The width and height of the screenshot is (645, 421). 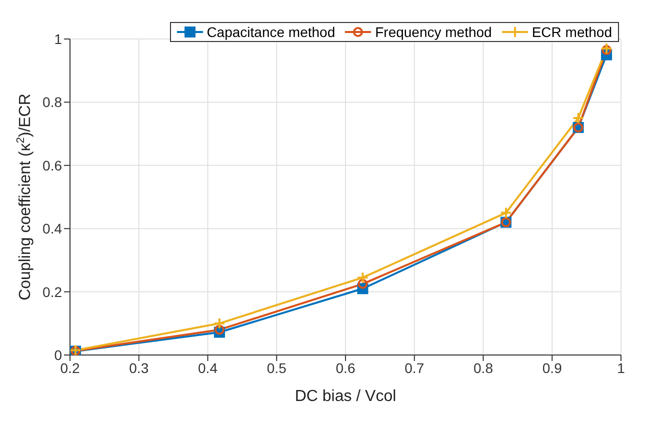 What do you see at coordinates (58, 38) in the screenshot?
I see `y-tick-label: 1` at bounding box center [58, 38].